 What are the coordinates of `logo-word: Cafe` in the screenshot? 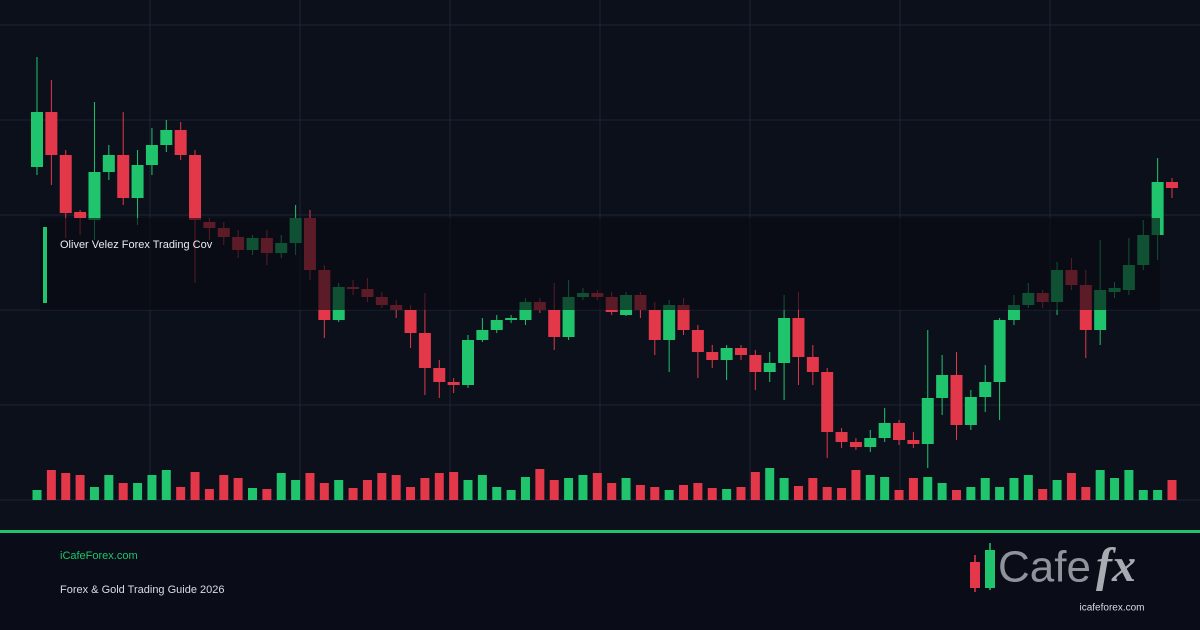 It's located at (1044, 567).